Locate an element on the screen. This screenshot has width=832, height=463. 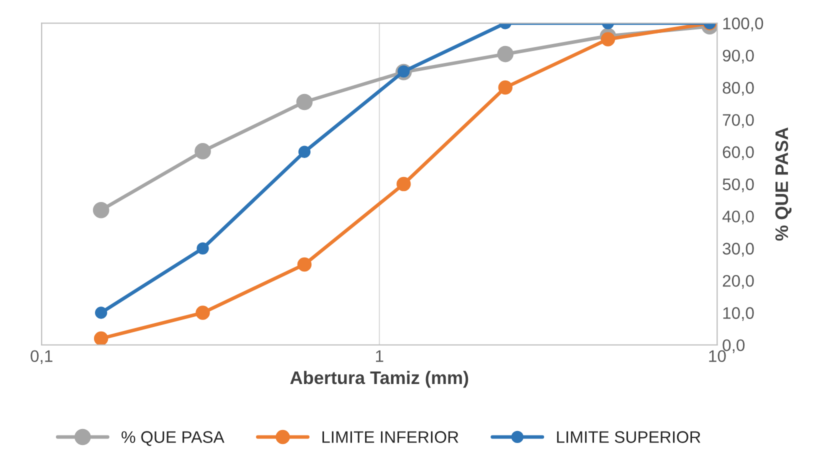
y-tick-label: 90,0 is located at coordinates (738, 57).